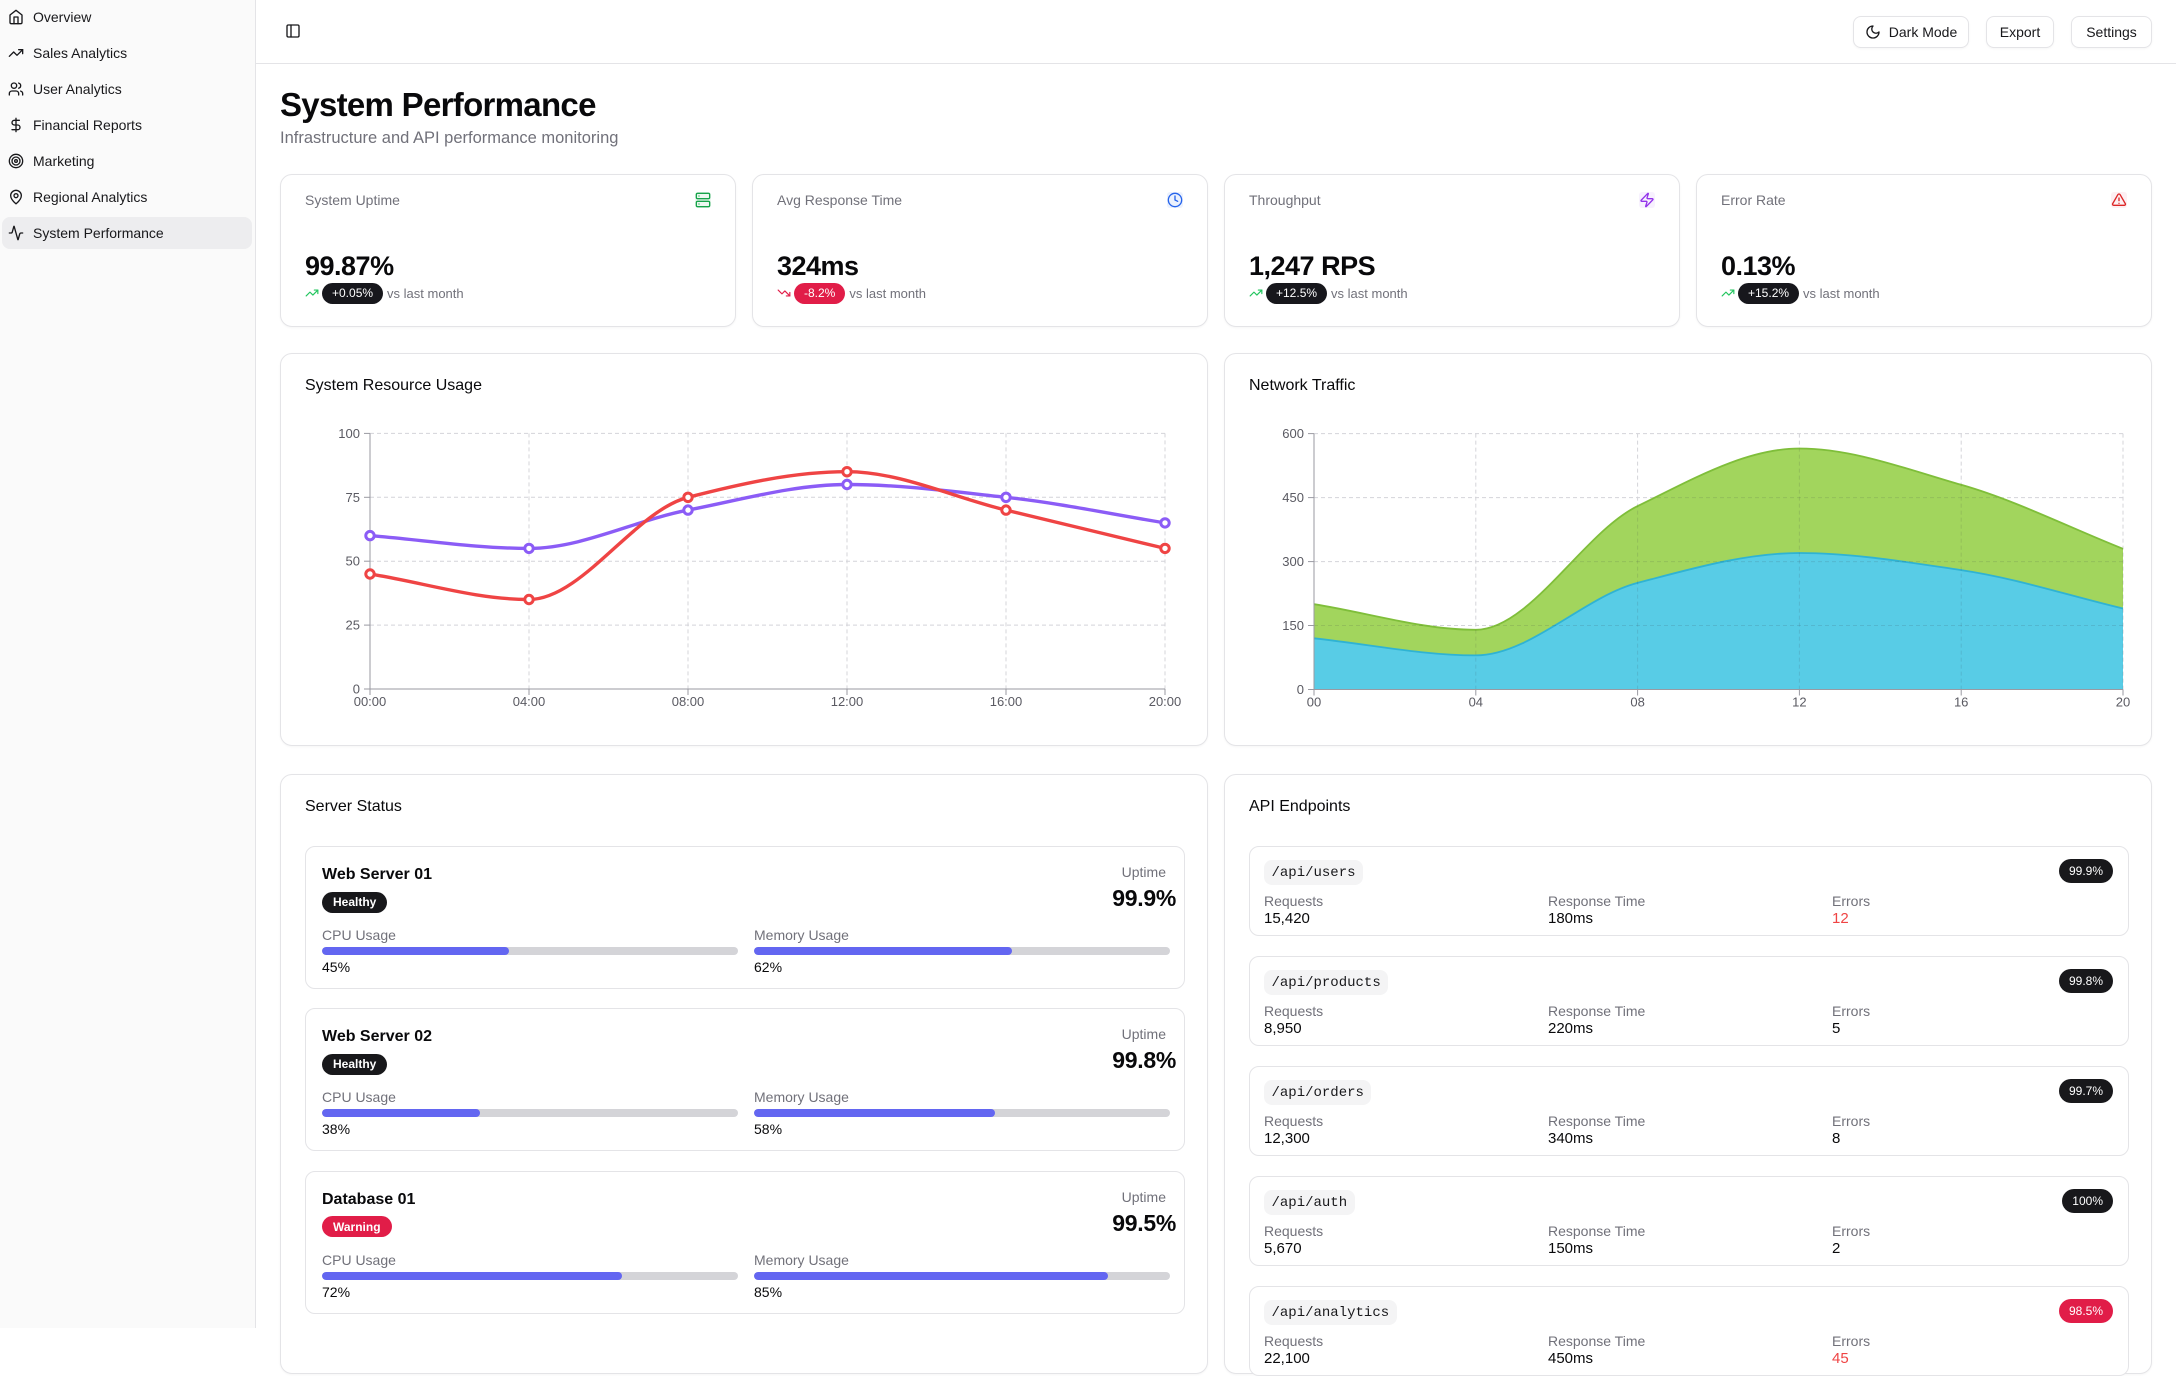  Describe the element at coordinates (353, 497) in the screenshot. I see `svg-text: 75` at that location.